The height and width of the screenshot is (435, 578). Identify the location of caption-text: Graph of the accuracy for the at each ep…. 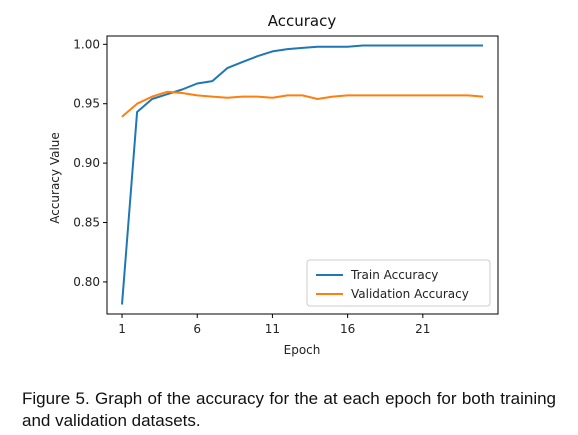
(289, 409).